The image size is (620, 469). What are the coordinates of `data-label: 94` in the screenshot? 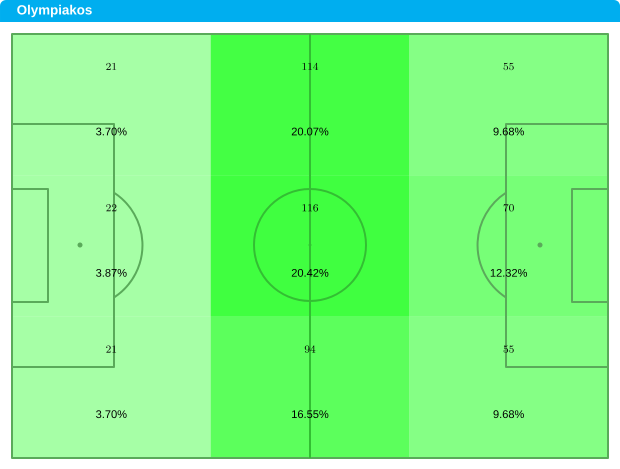 It's located at (310, 349).